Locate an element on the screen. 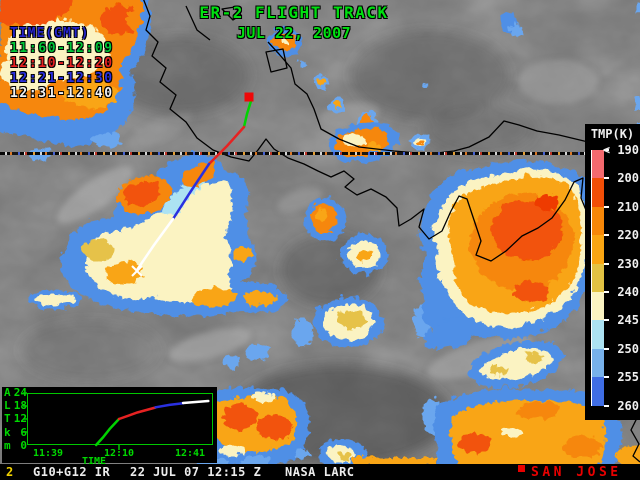 The image size is (640, 480). inset-ytick: T 12 is located at coordinates (15, 418).